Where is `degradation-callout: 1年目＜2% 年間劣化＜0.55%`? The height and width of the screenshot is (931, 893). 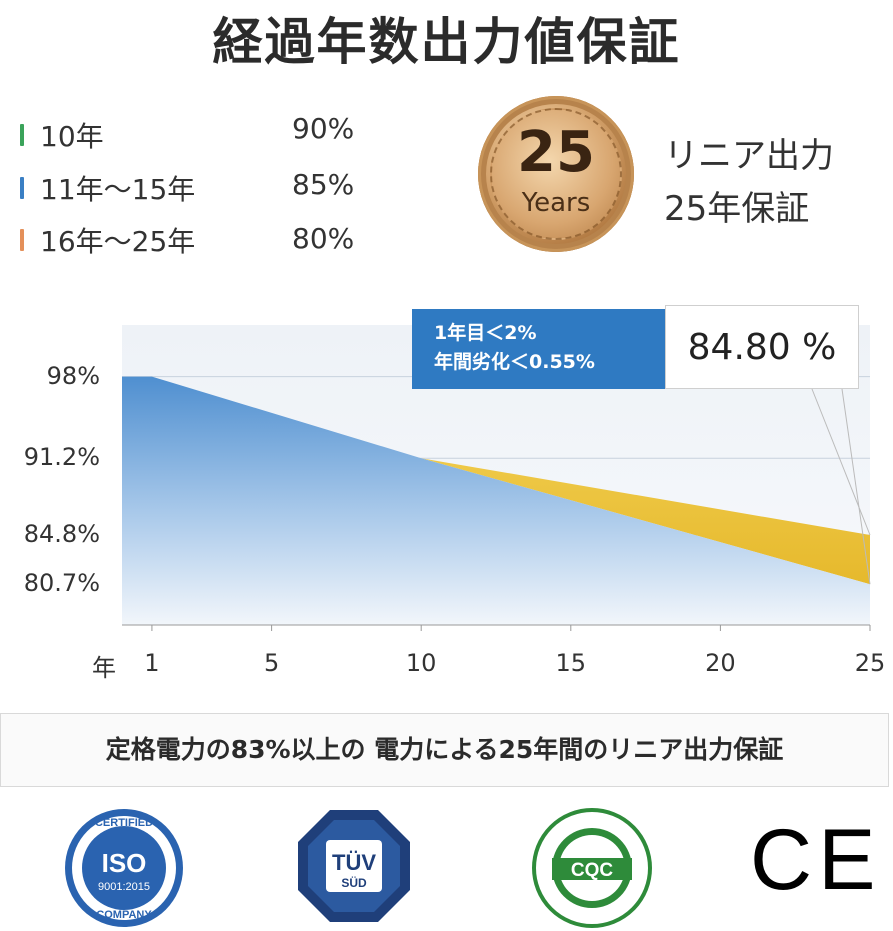
degradation-callout: 1年目＜2% 年間劣化＜0.55% is located at coordinates (538, 349).